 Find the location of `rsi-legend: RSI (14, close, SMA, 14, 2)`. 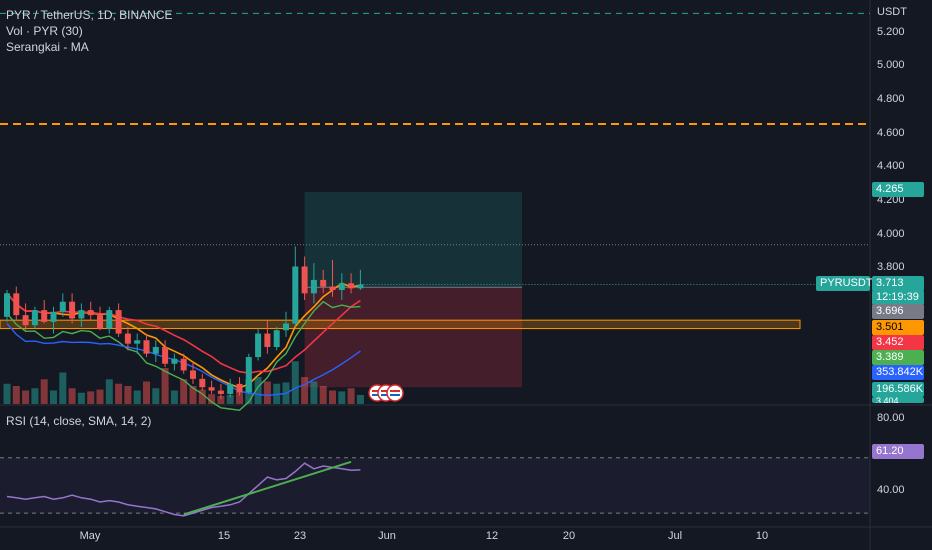

rsi-legend: RSI (14, close, SMA, 14, 2) is located at coordinates (79, 421).